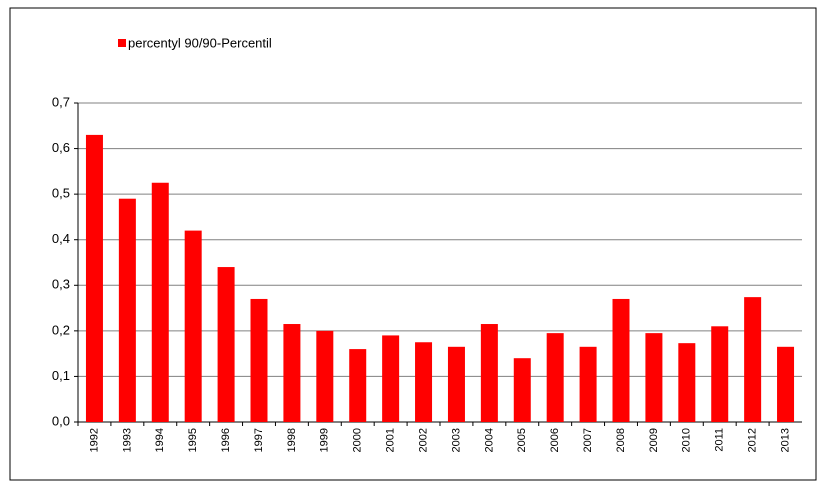 This screenshot has width=826, height=490. What do you see at coordinates (200, 42) in the screenshot?
I see `legend-label: percentyl 90/90-Percentil` at bounding box center [200, 42].